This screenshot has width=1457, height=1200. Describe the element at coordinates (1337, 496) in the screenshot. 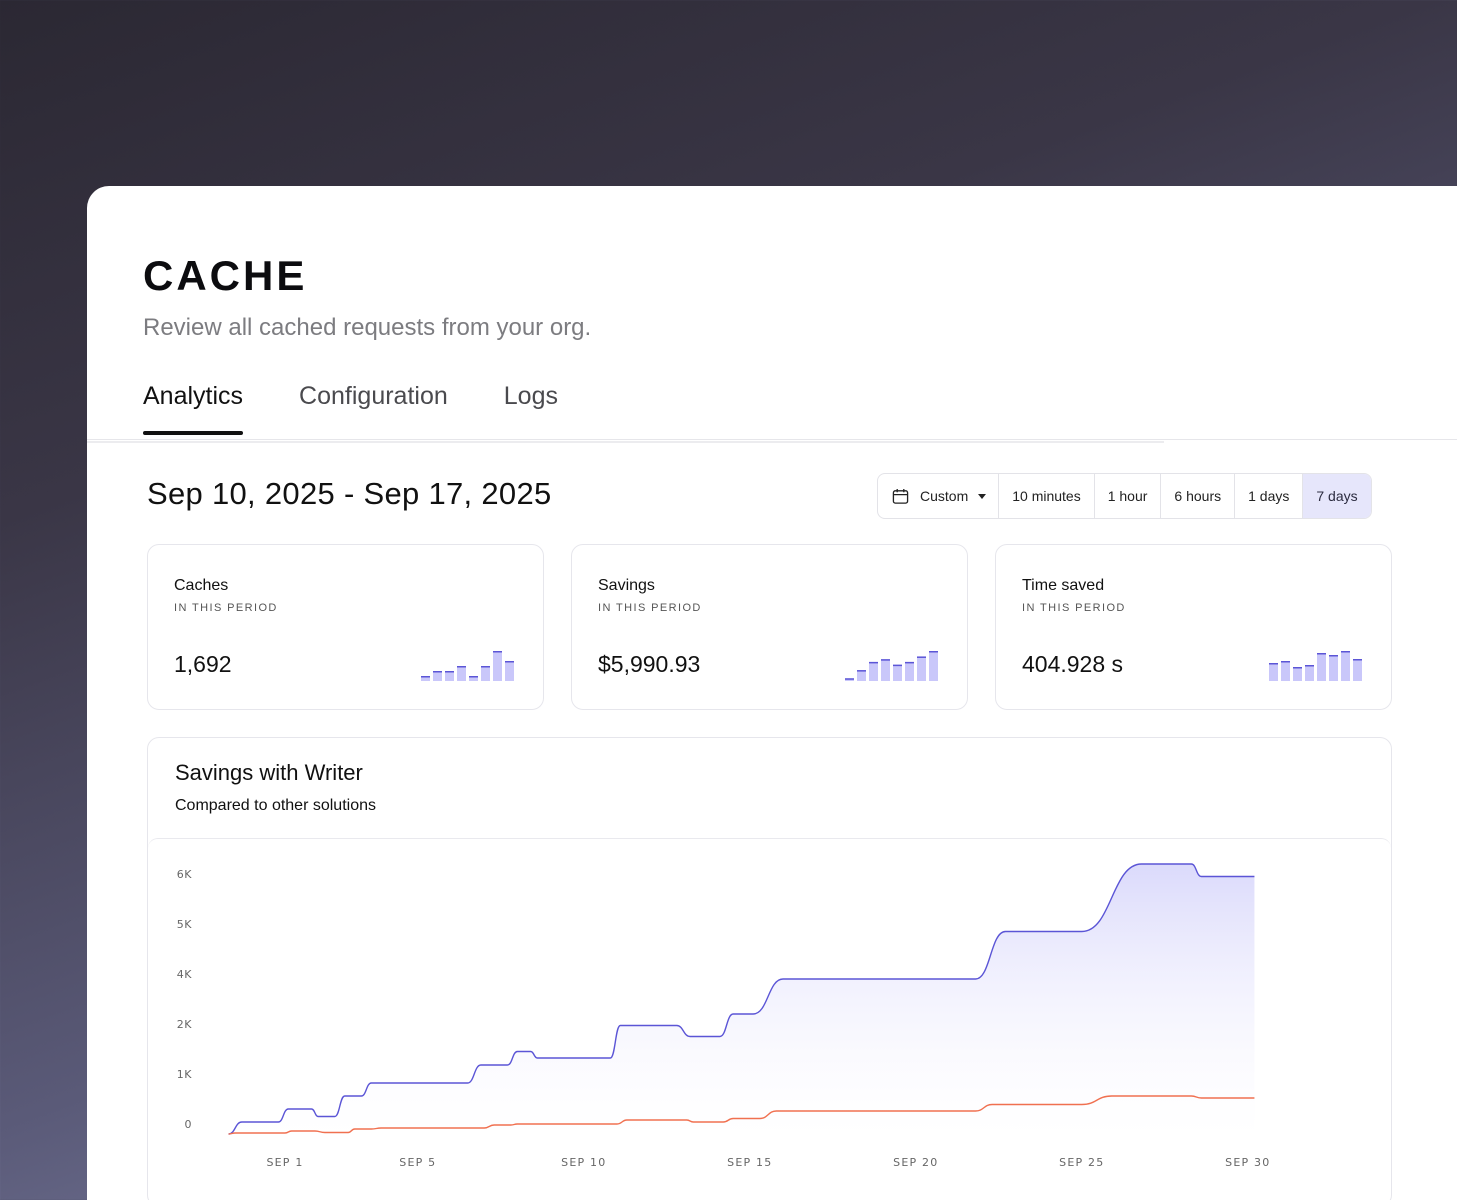

I see `range-option-7-days: 7 days` at that location.